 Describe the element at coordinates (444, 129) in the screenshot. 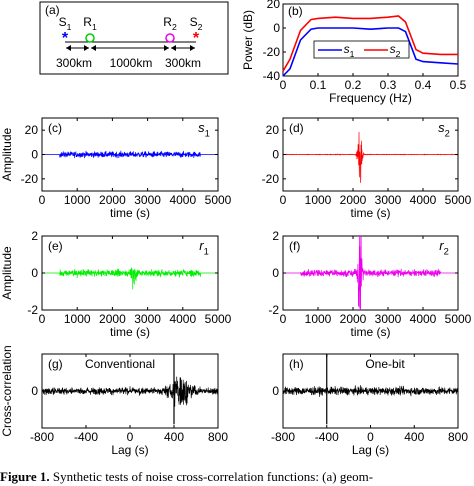

I see `trace-label: s2` at that location.